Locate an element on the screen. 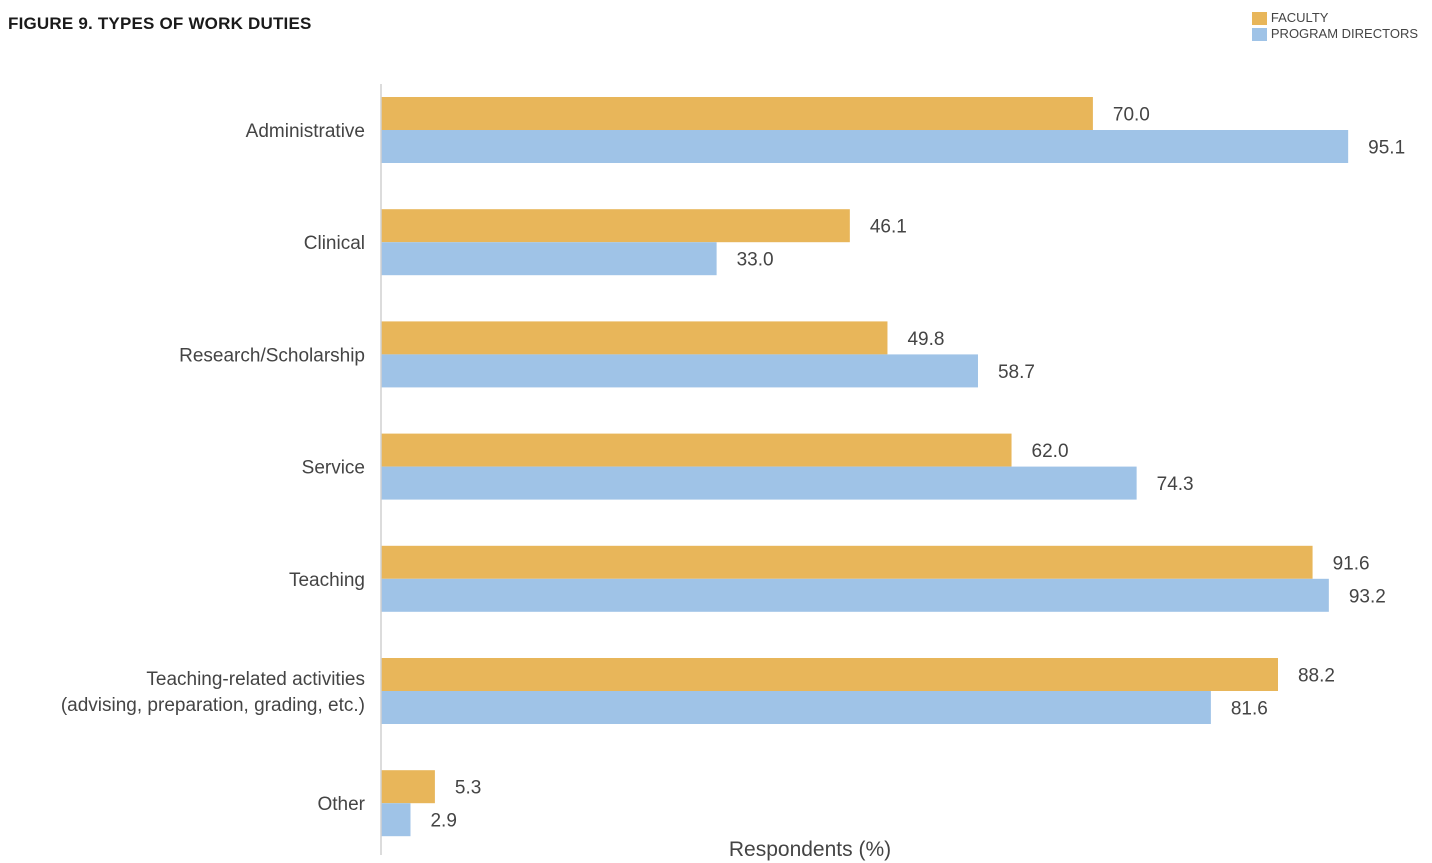 The height and width of the screenshot is (863, 1432). value-label-teaching-faculty: 91.6 is located at coordinates (1351, 563).